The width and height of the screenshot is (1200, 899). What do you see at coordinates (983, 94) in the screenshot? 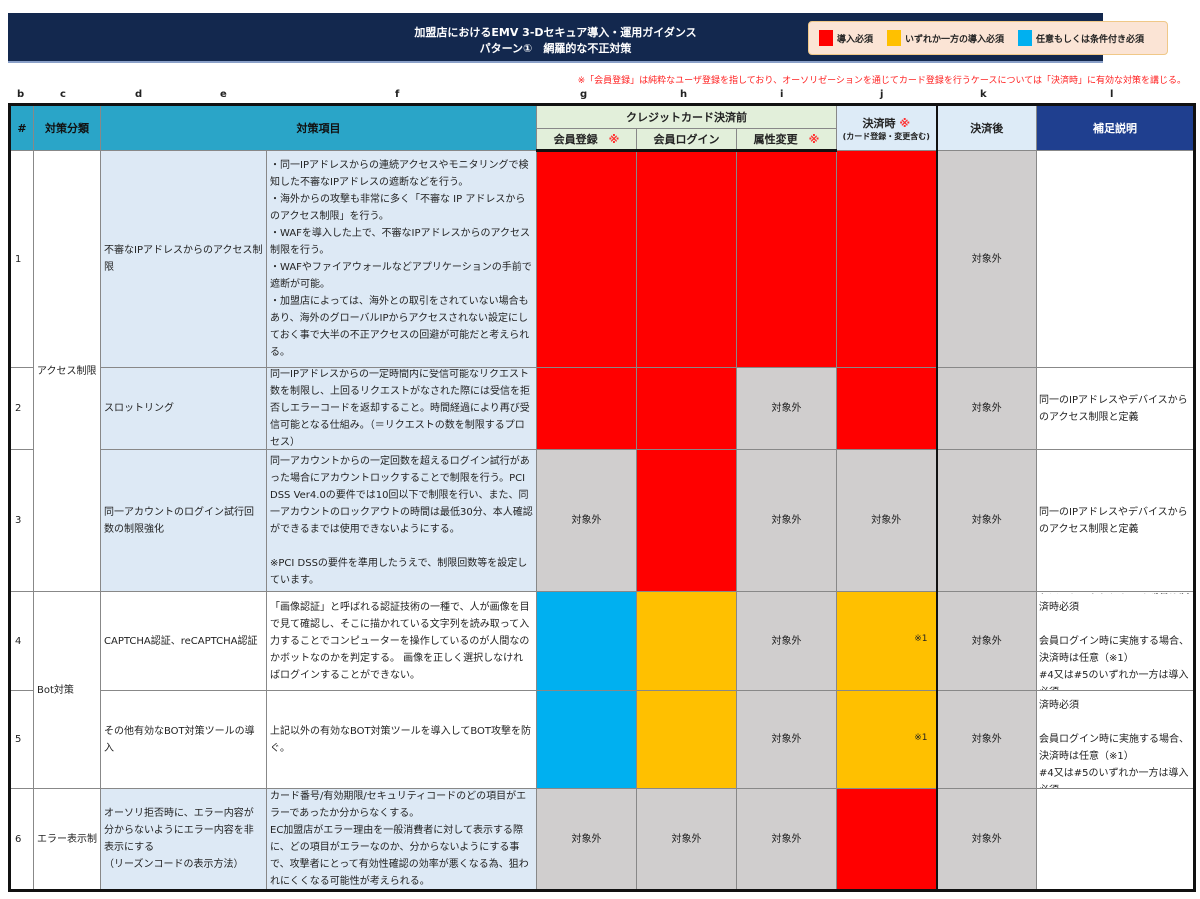
I see `column-letter: k` at bounding box center [983, 94].